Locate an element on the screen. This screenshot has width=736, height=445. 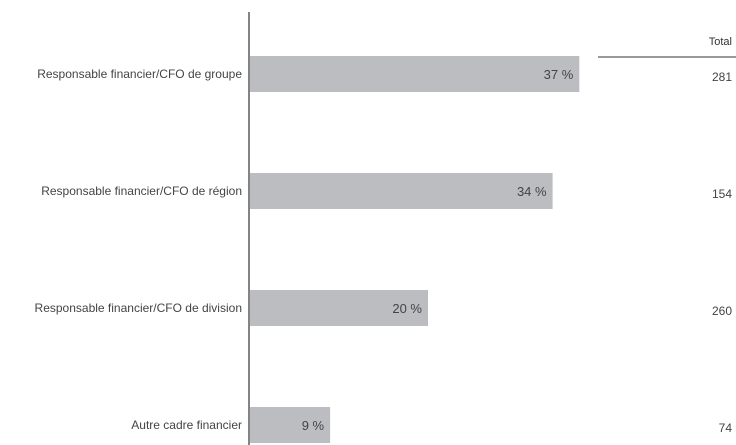
value-label-4: 9 % is located at coordinates (313, 425).